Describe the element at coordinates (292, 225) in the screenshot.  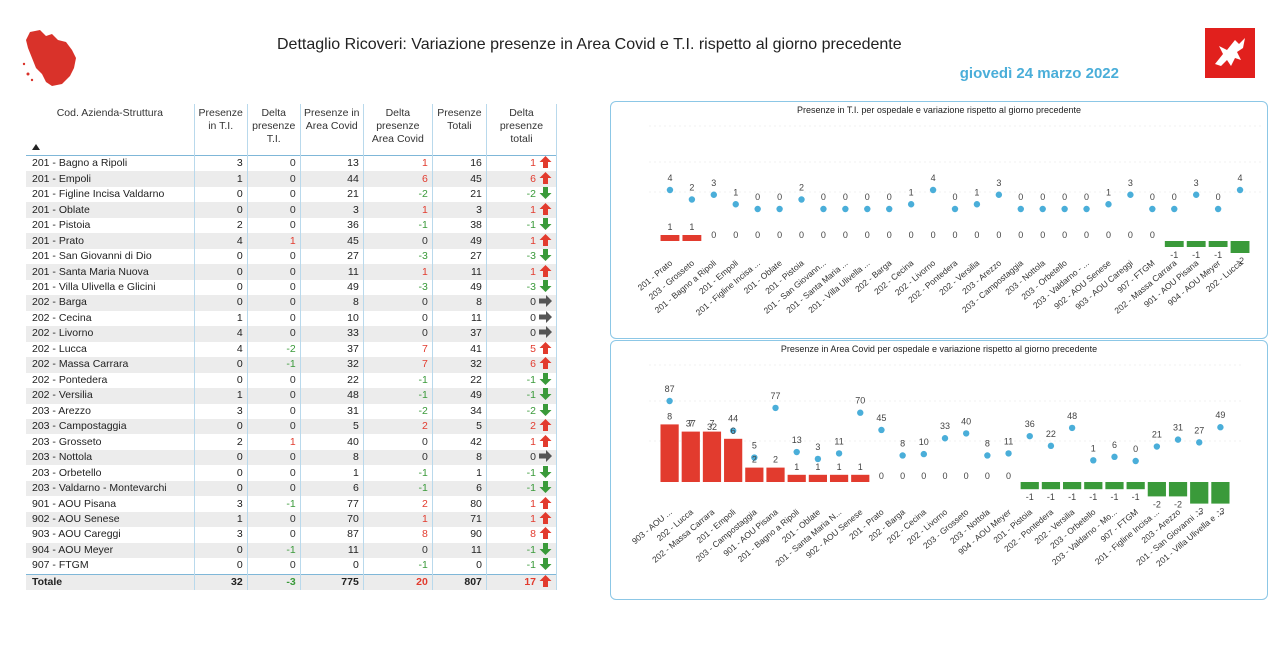
I see `table-row: 201 - Pistoia 2 0 36 -1 38 -1` at that location.